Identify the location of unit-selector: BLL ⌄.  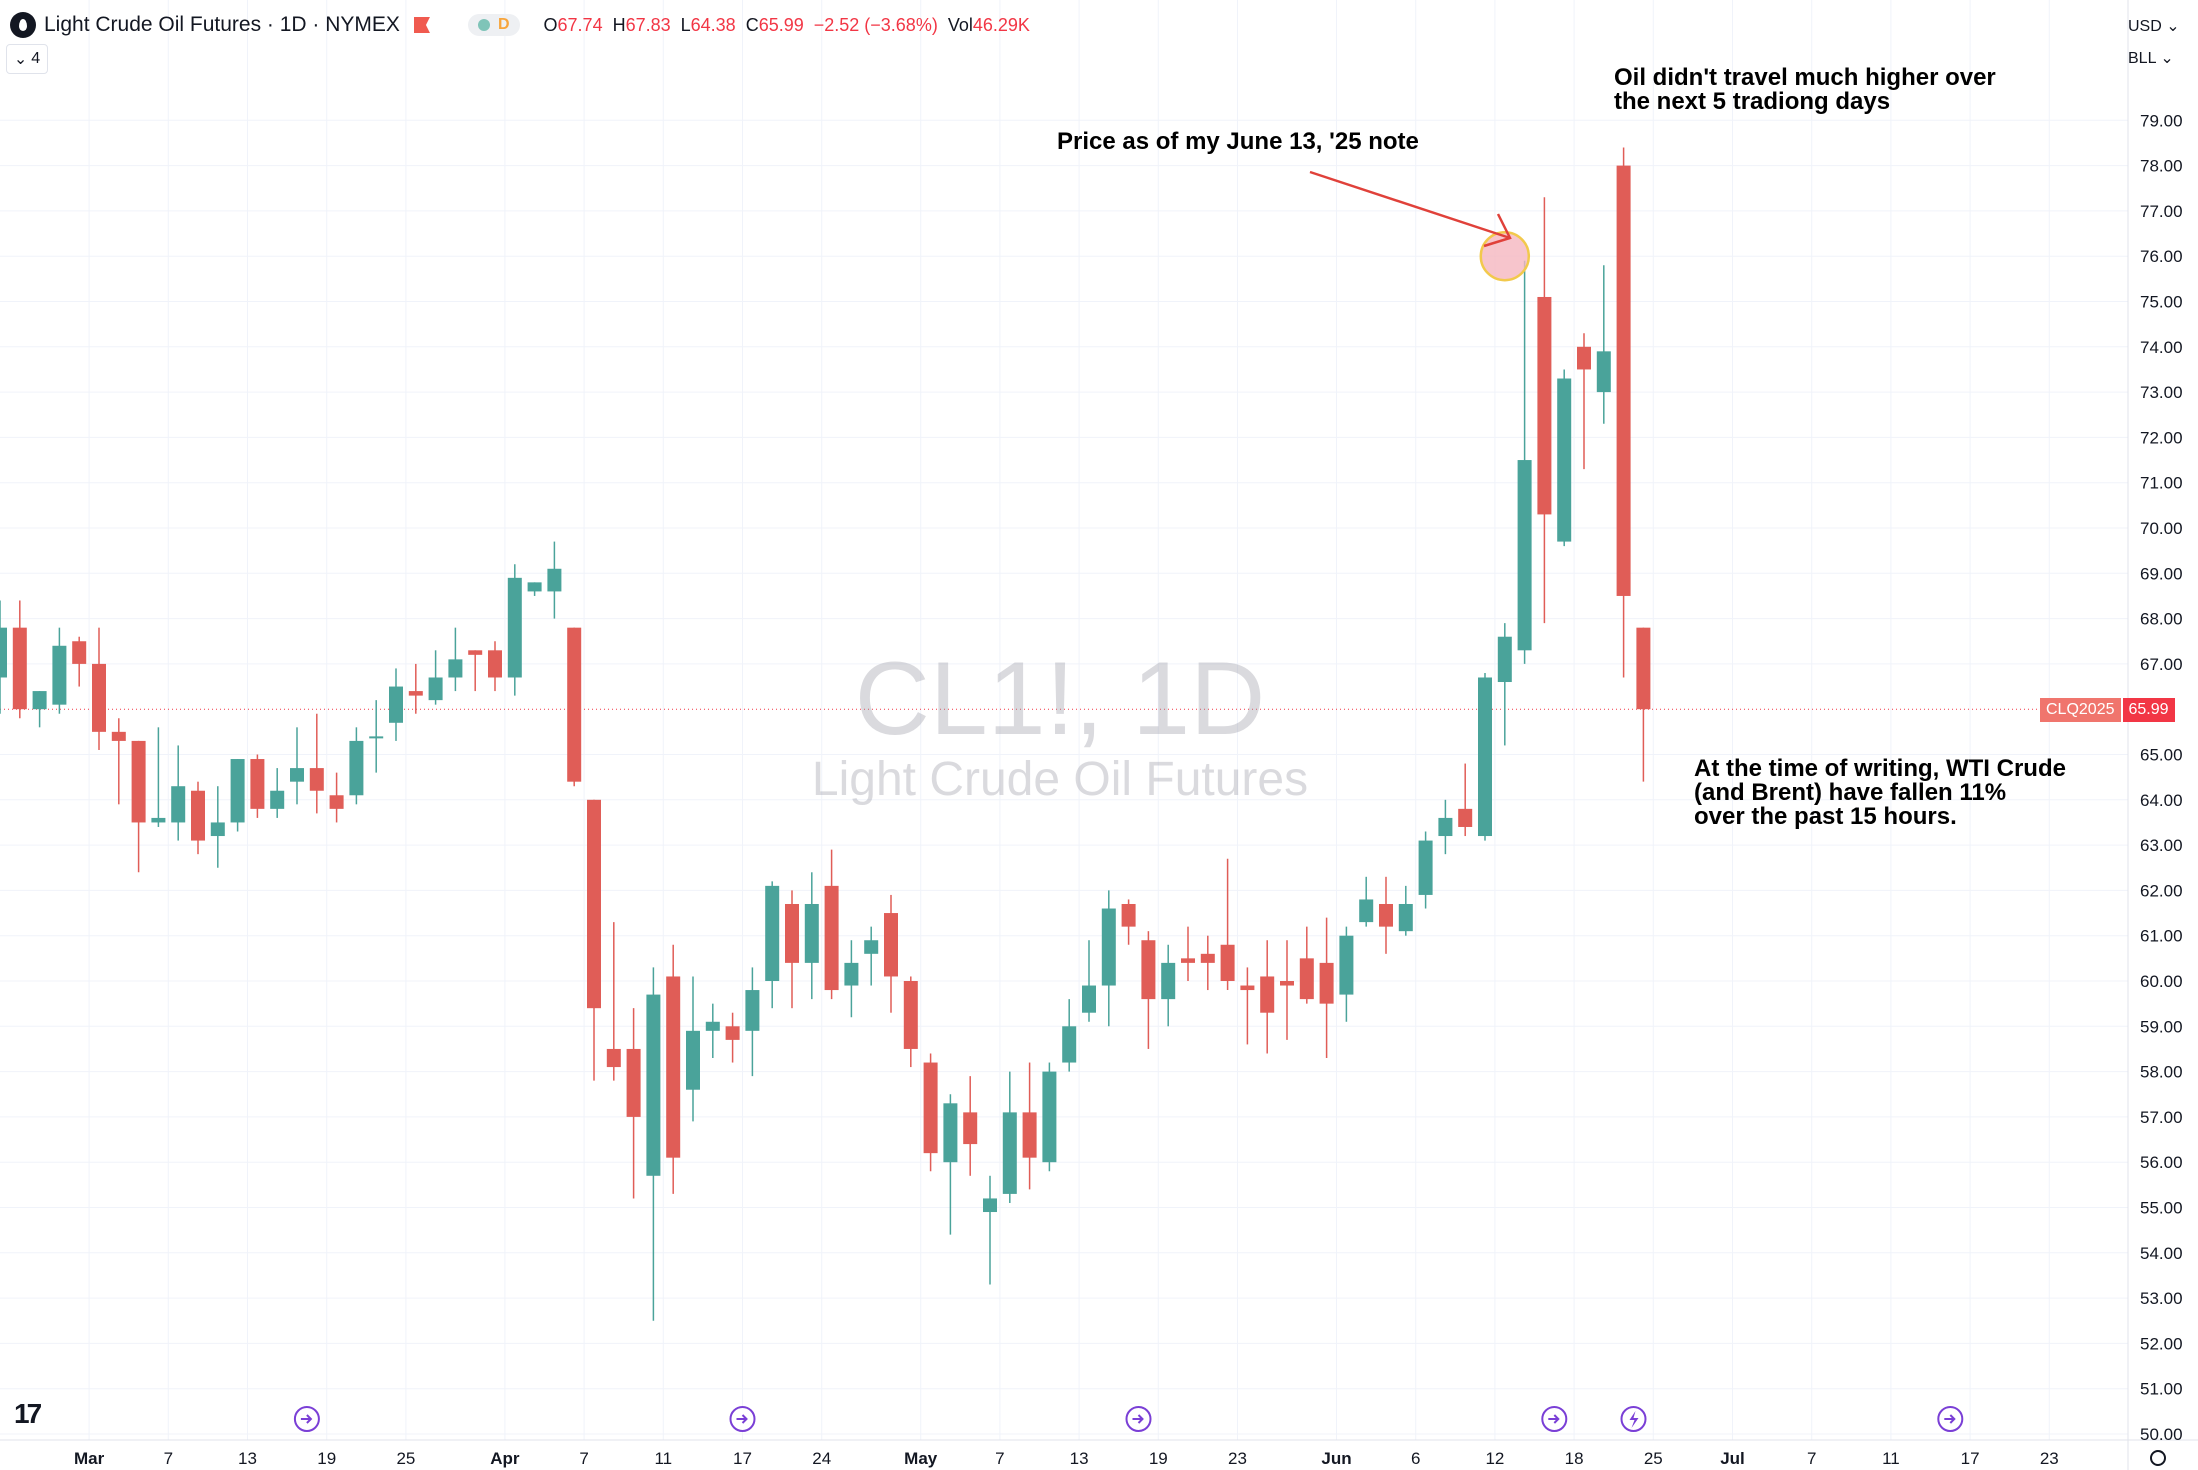
(2158, 58).